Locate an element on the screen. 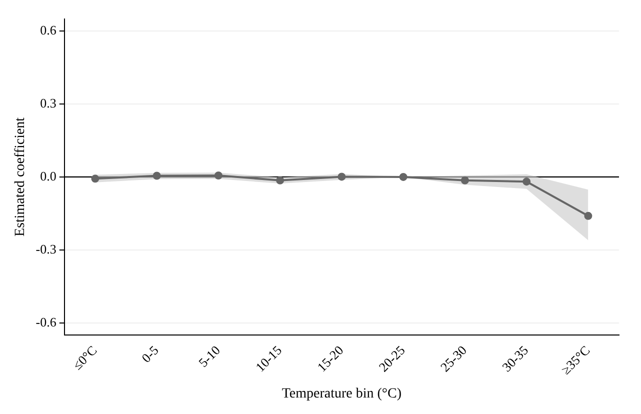 Image resolution: width=641 pixels, height=414 pixels. y-tick-label: 0.0 is located at coordinates (48, 176).